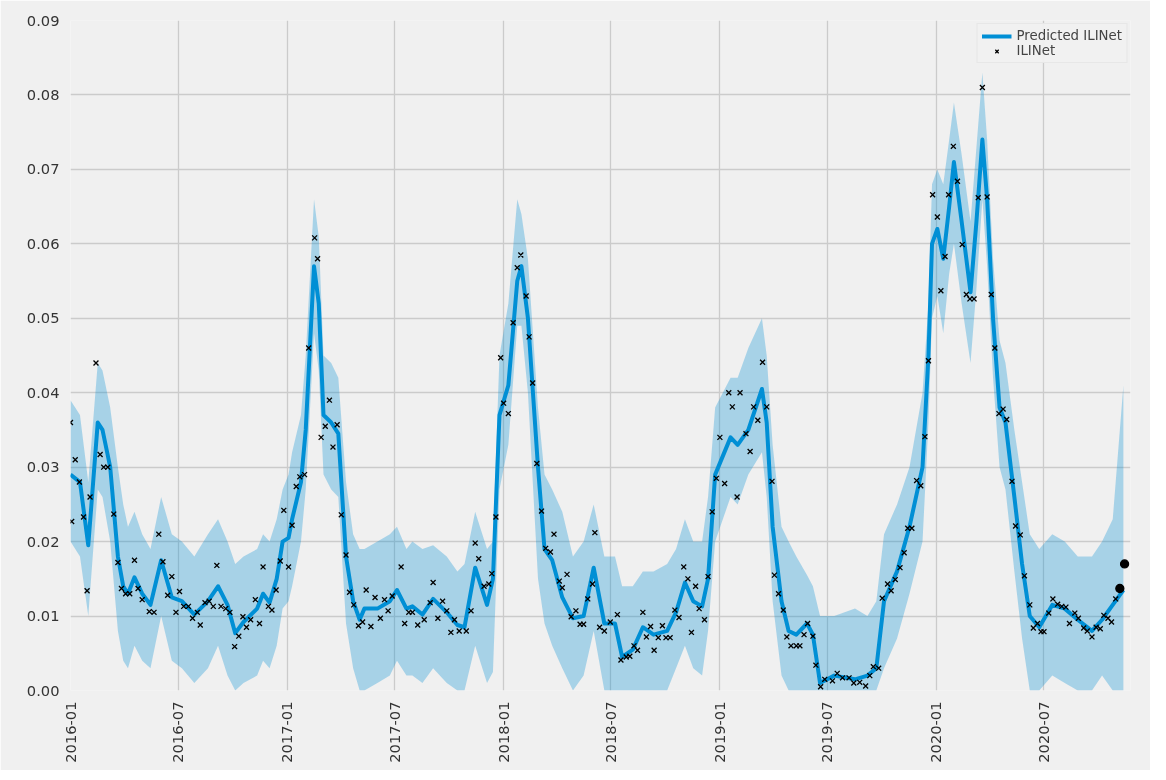 The height and width of the screenshot is (780, 1166). What do you see at coordinates (719, 732) in the screenshot?
I see `x-tick-label: 2019-01` at bounding box center [719, 732].